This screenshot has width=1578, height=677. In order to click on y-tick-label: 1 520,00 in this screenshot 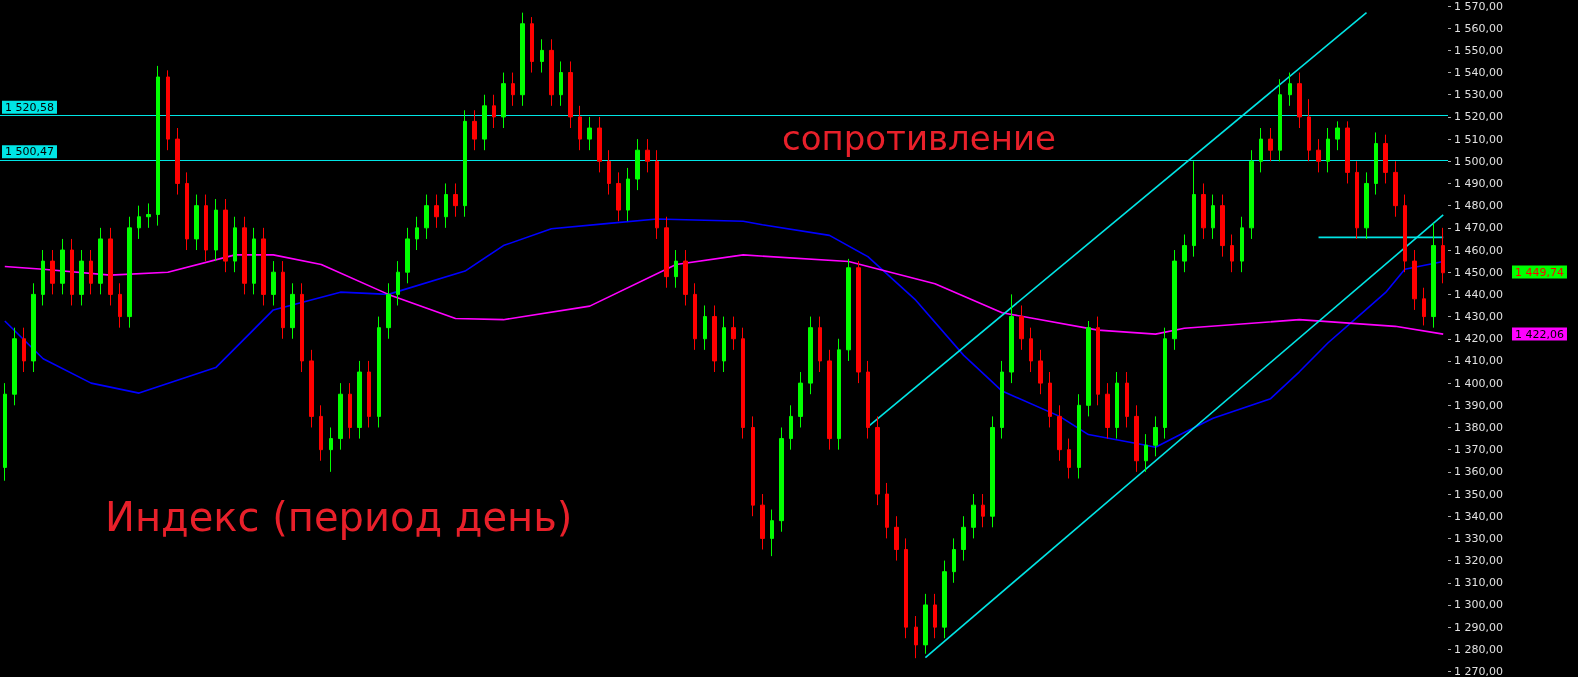, I will do `click(1478, 117)`.